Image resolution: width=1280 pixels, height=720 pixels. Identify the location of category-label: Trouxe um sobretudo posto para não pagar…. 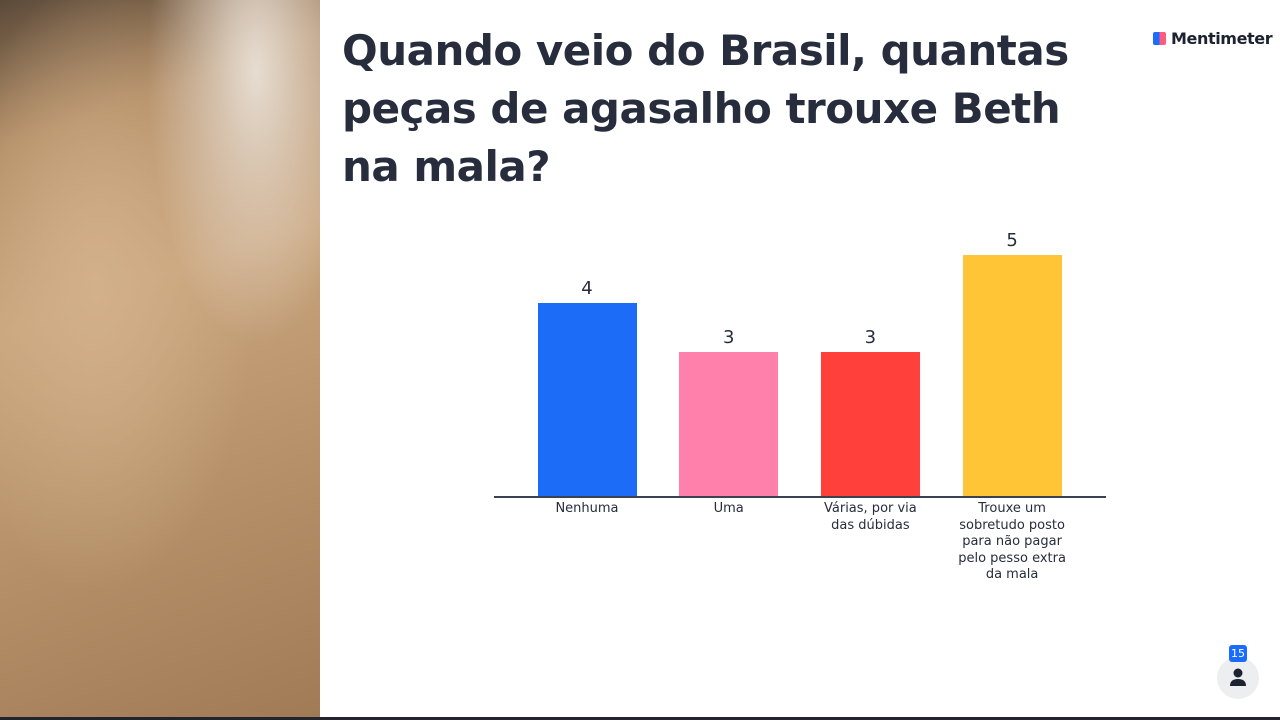
(1012, 541).